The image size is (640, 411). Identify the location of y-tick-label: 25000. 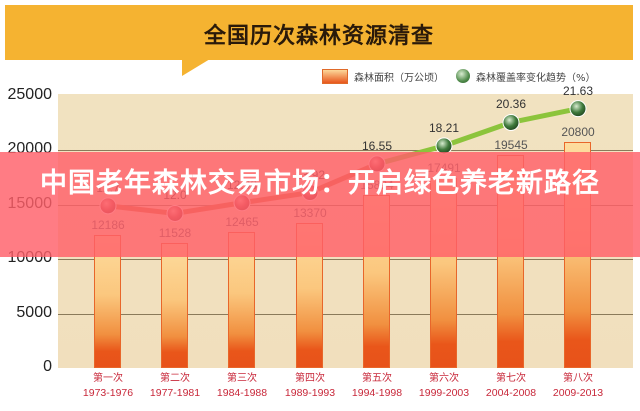
(30, 94).